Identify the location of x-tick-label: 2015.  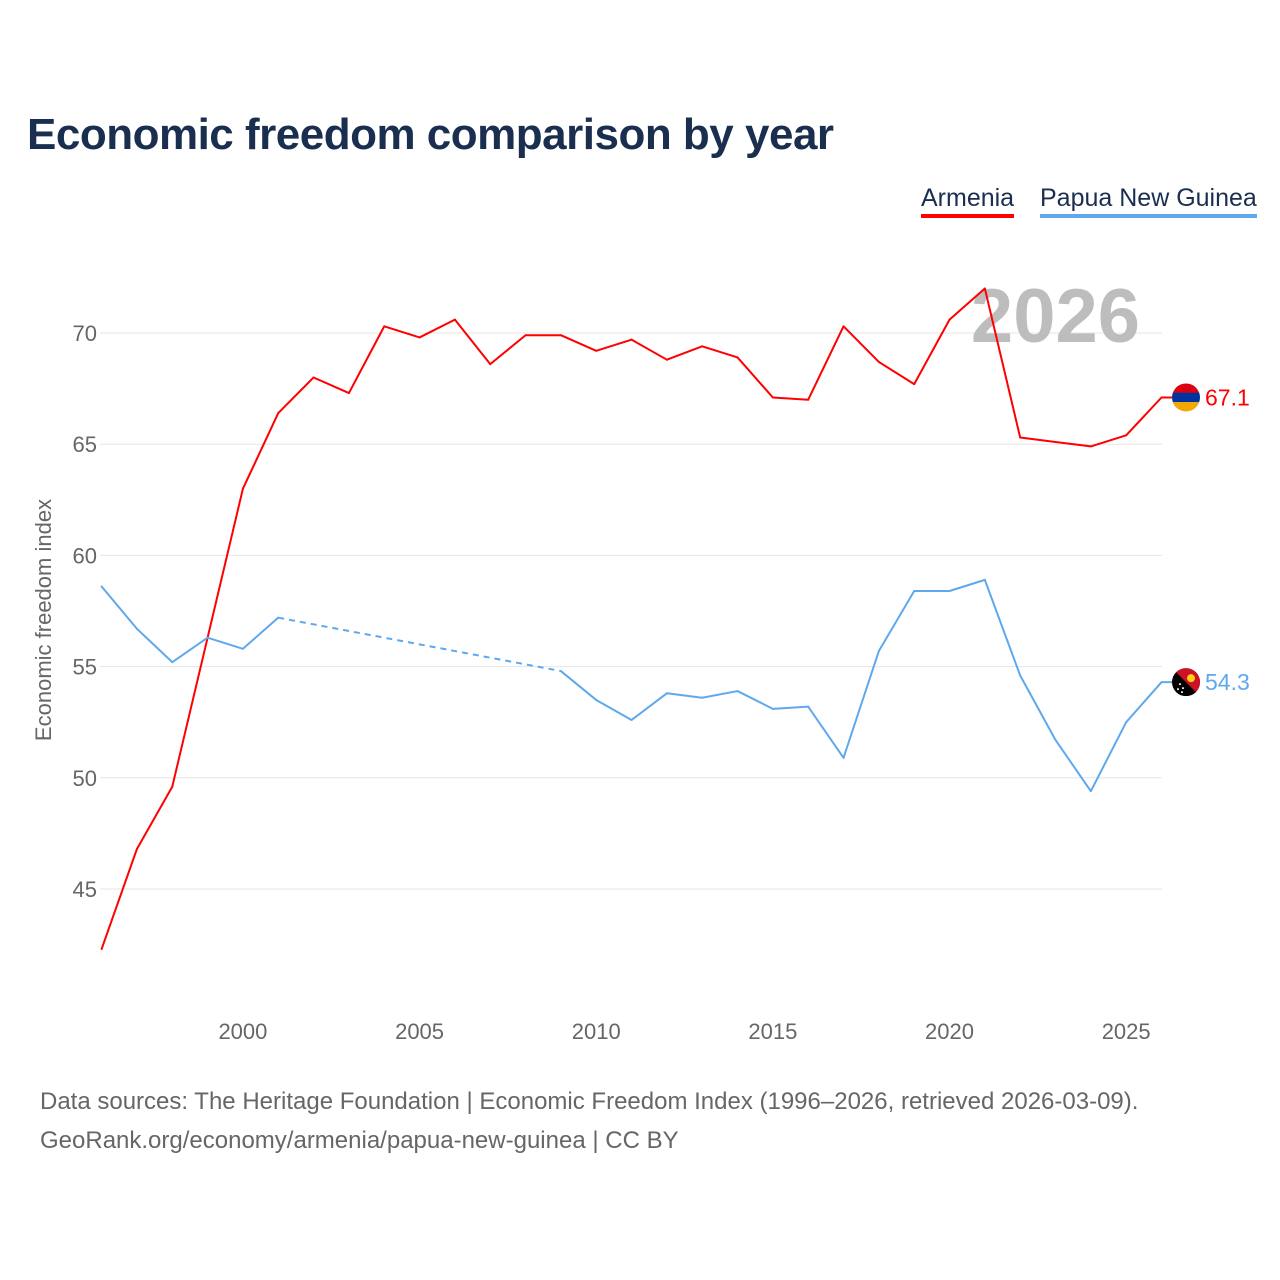
(772, 1031).